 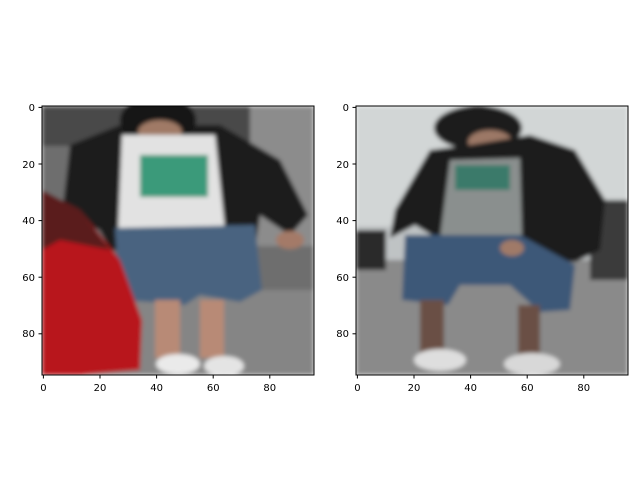 I want to click on right-ytick-label: 60, so click(x=342, y=278).